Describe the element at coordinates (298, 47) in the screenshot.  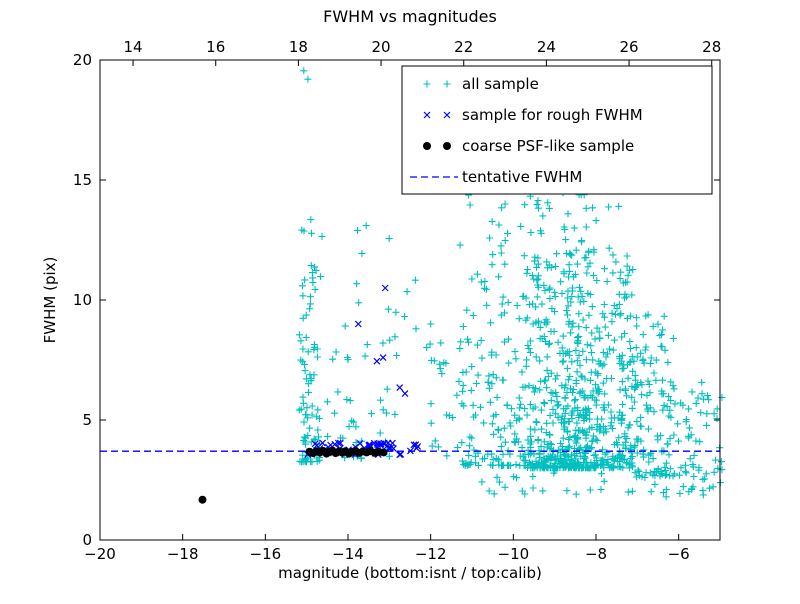
I see `tick-label: 18` at that location.